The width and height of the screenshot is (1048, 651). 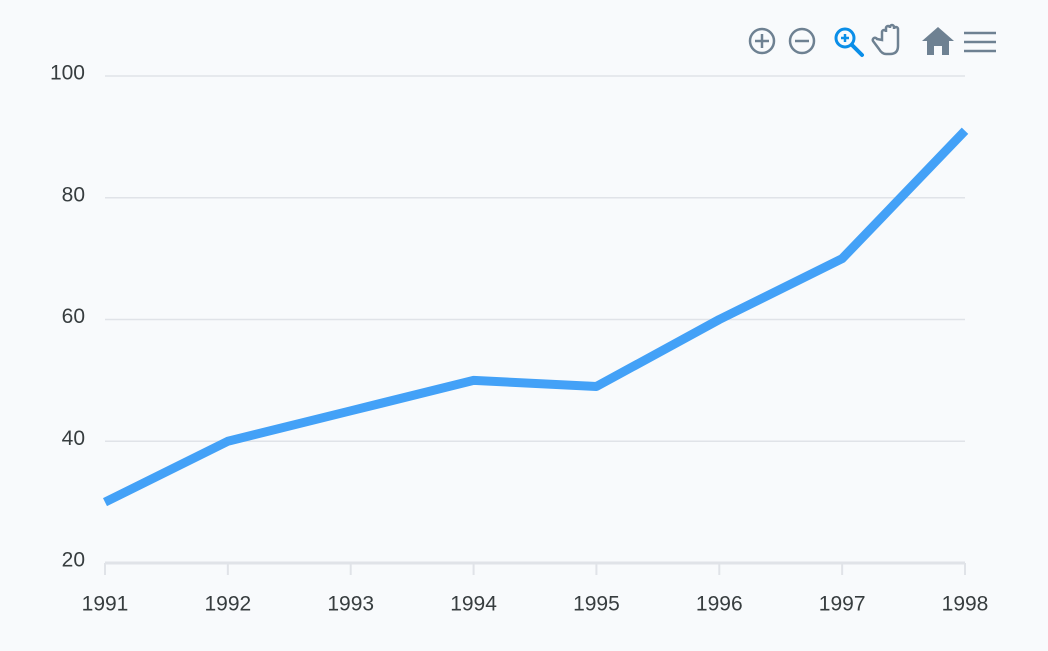 I want to click on x-tick-label: 1994, so click(x=473, y=604).